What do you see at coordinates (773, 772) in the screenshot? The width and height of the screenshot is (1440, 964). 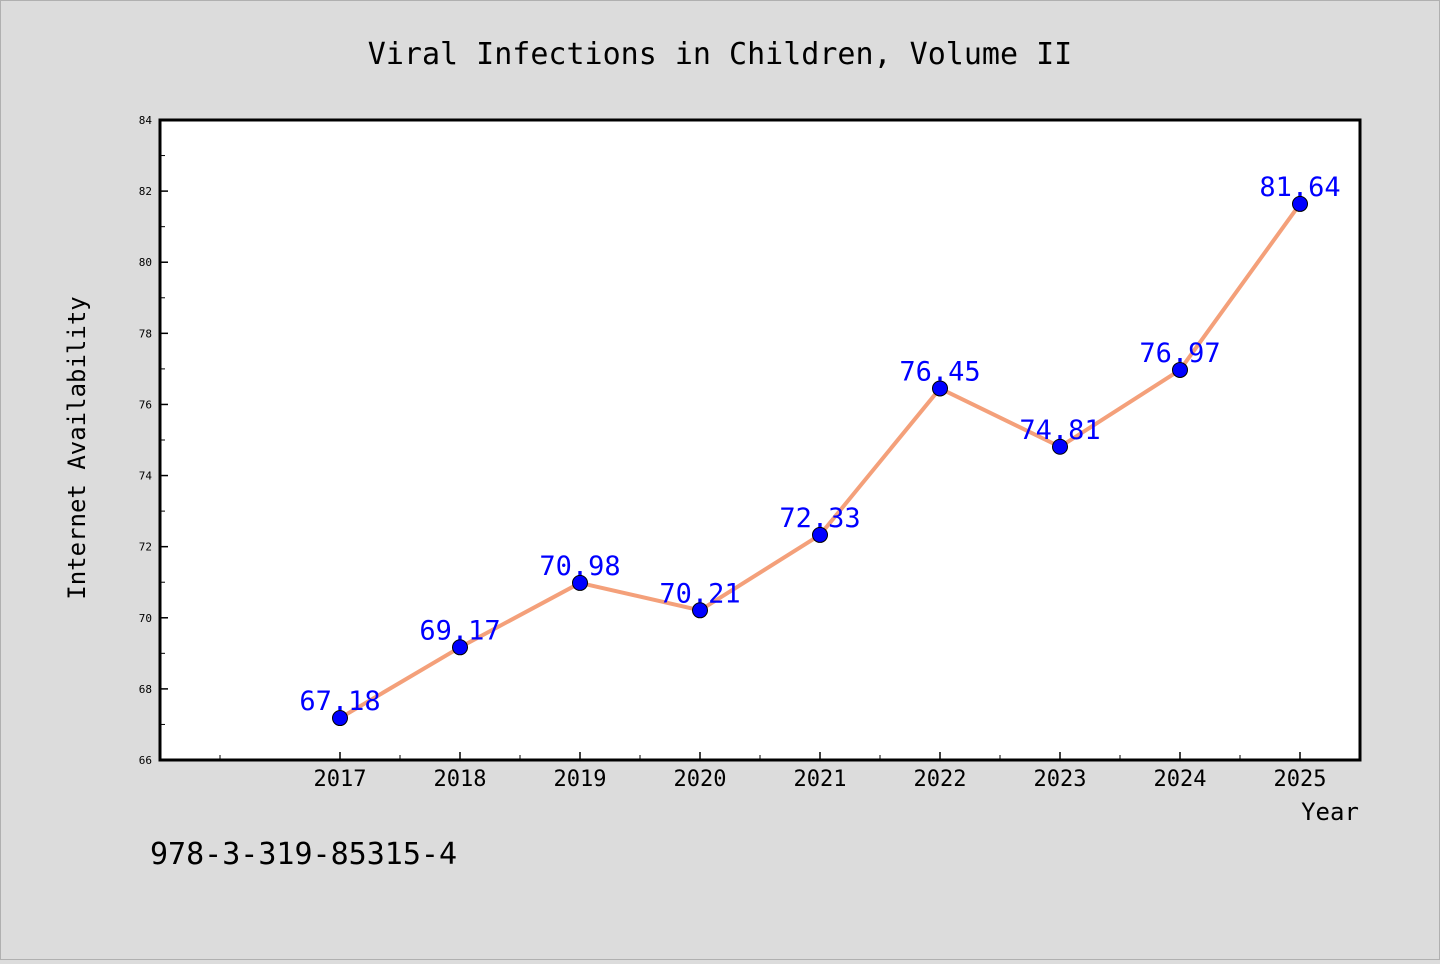 I see `x-axis: 2017 2018 2019 2020 2021 2022 2023 2024 2025` at bounding box center [773, 772].